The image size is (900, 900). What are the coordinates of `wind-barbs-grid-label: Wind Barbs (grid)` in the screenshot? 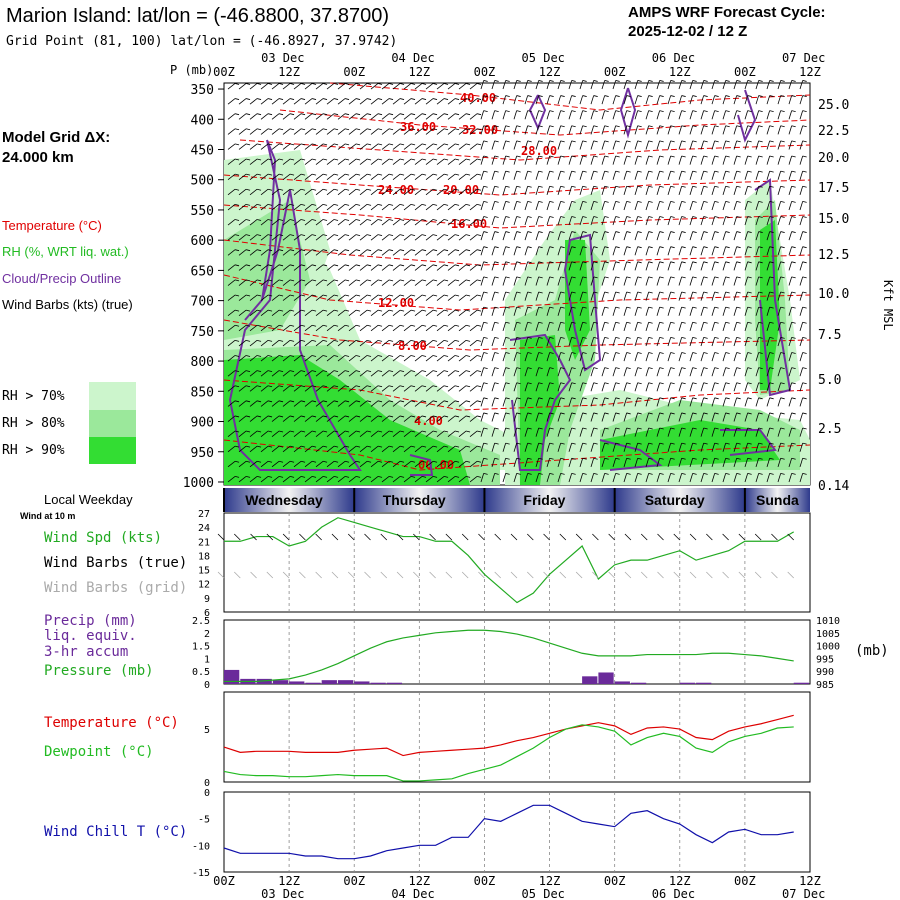 It's located at (115, 588).